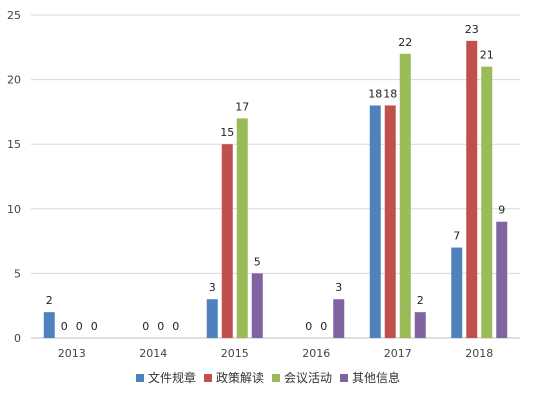  What do you see at coordinates (235, 353) in the screenshot?
I see `x-tick-label: 2015` at bounding box center [235, 353].